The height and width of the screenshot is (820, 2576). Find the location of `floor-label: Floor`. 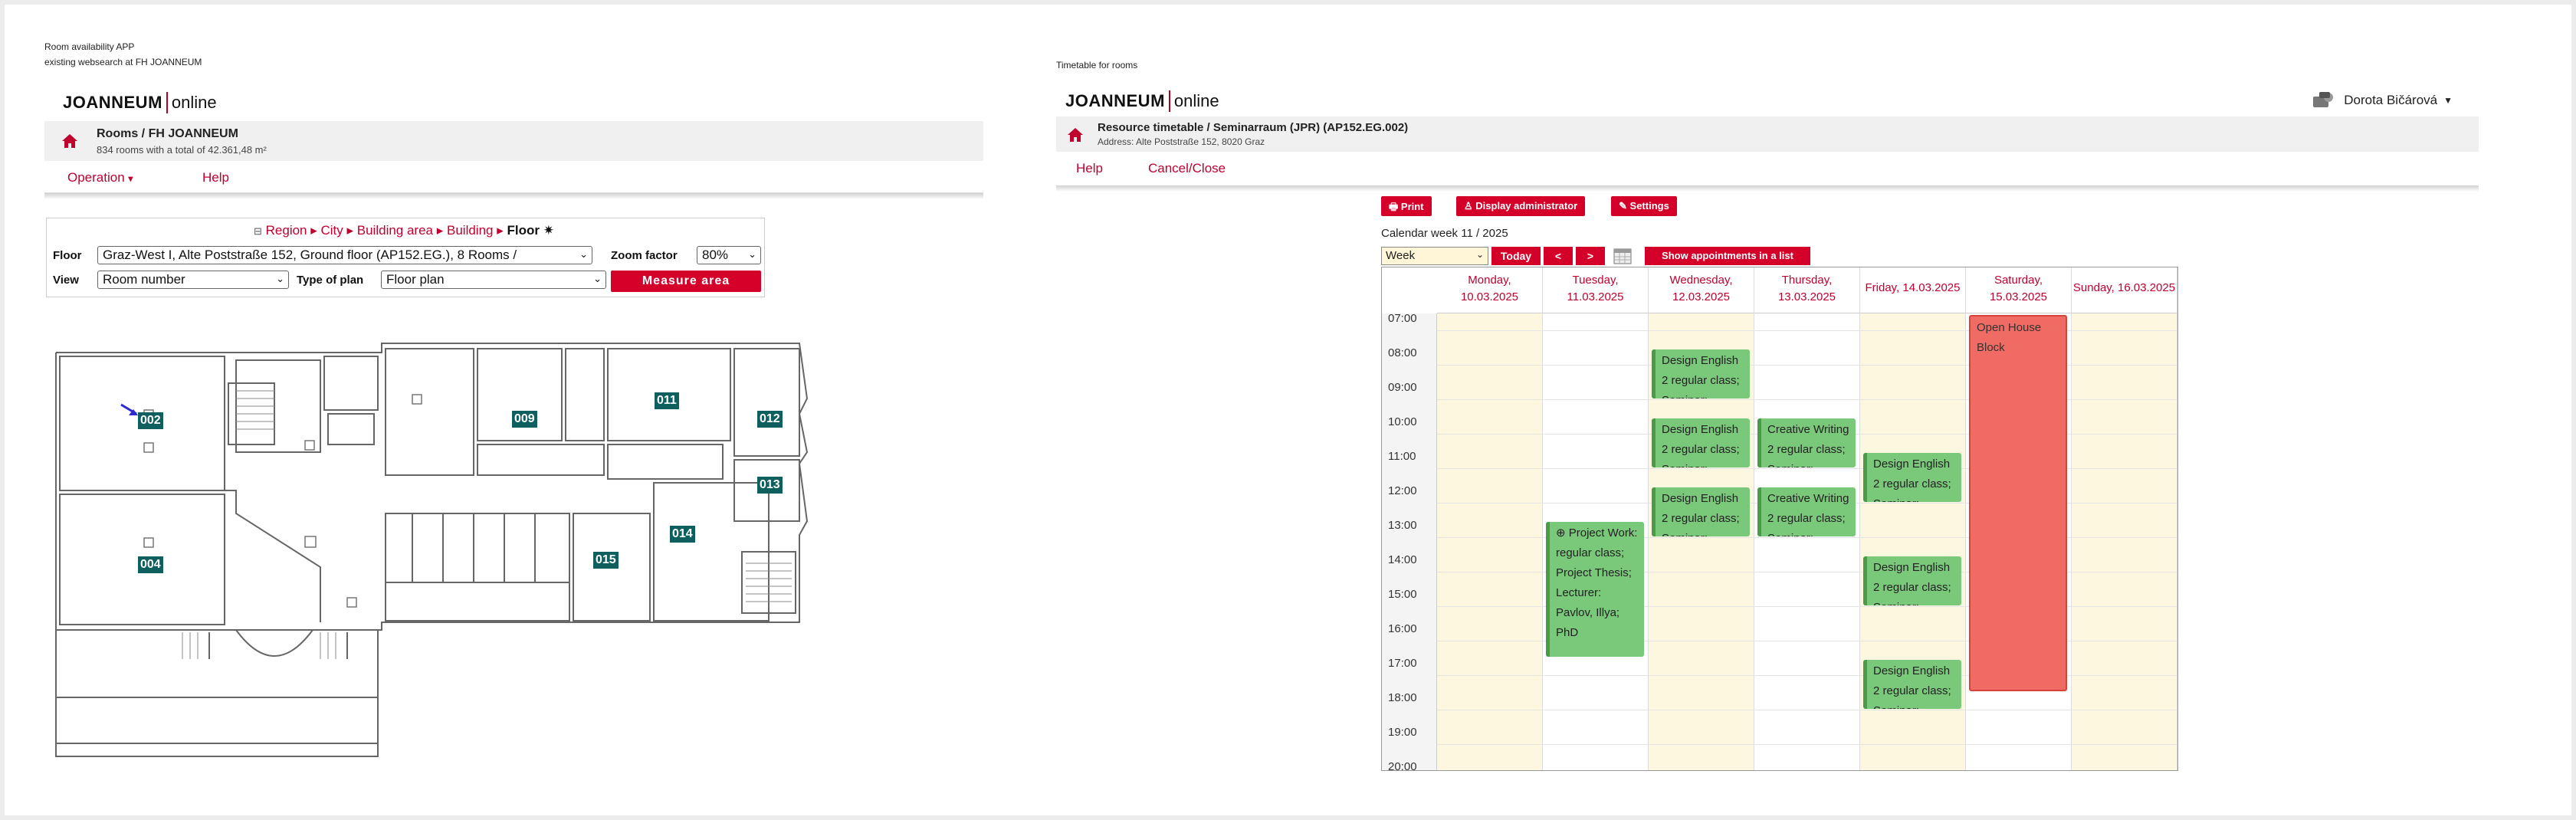

floor-label: Floor is located at coordinates (67, 256).